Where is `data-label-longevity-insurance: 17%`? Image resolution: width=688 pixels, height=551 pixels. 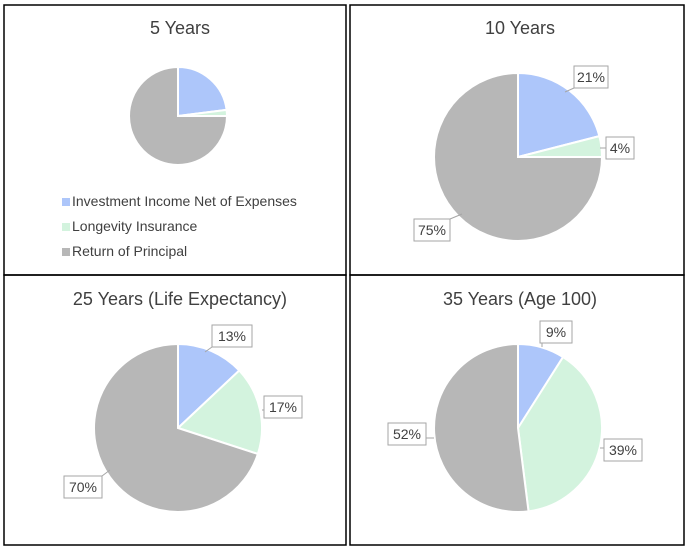 data-label-longevity-insurance: 17% is located at coordinates (282, 407).